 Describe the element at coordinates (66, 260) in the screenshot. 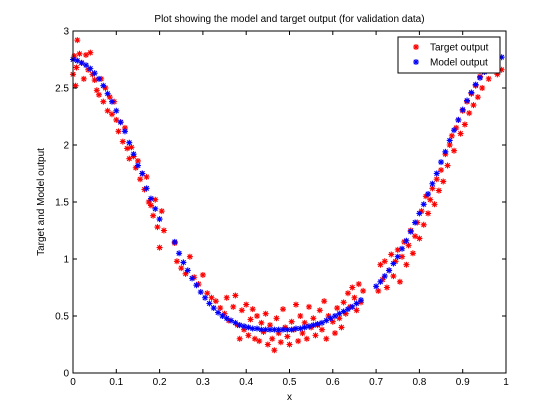

I see `y-tick-label: 1` at that location.